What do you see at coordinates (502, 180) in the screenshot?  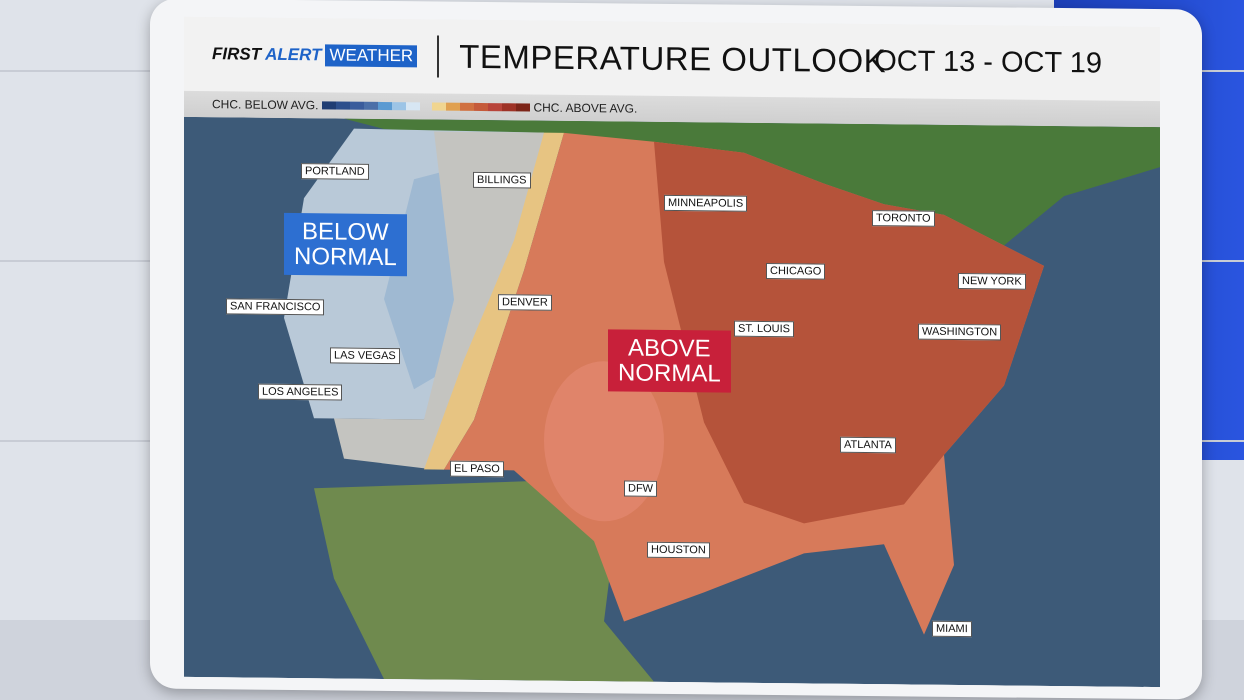 I see `city-label: BILLINGS` at bounding box center [502, 180].